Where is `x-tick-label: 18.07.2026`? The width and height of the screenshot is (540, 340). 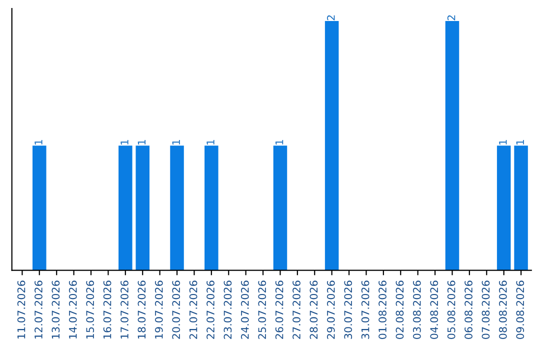 x-tick-label: 18.07.2026 is located at coordinates (142, 309).